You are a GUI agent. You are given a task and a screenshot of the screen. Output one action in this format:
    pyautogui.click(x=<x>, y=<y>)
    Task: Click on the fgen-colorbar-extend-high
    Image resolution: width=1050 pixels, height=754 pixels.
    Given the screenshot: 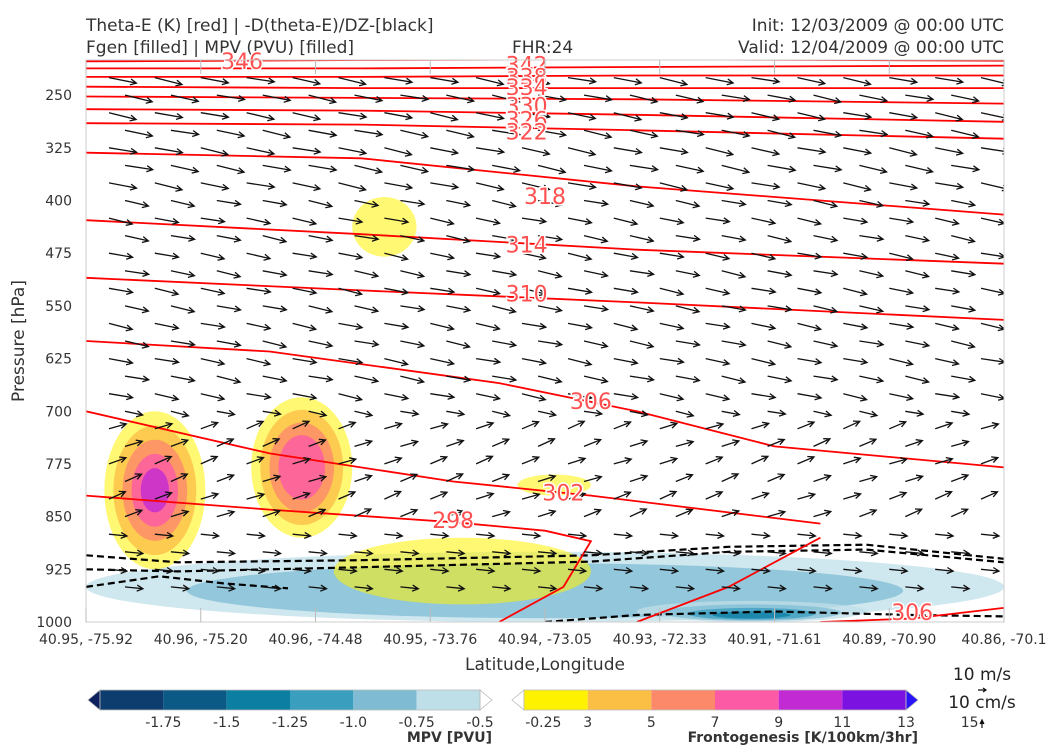 What is the action you would take?
    pyautogui.click(x=912, y=700)
    